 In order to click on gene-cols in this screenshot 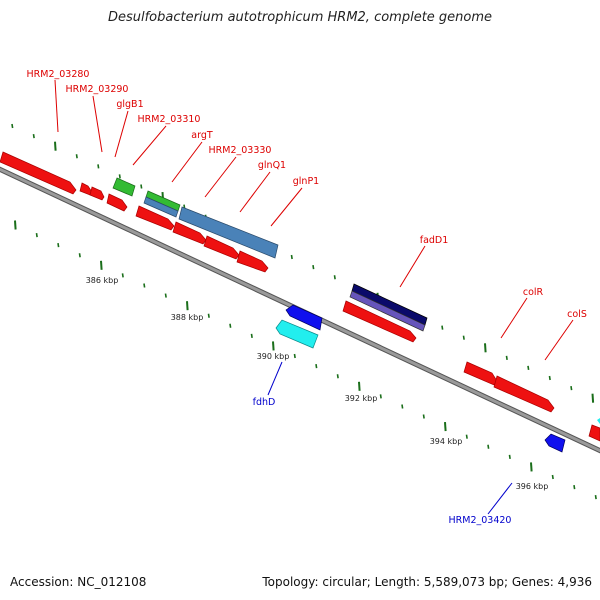, I will do `click(524, 394)`.